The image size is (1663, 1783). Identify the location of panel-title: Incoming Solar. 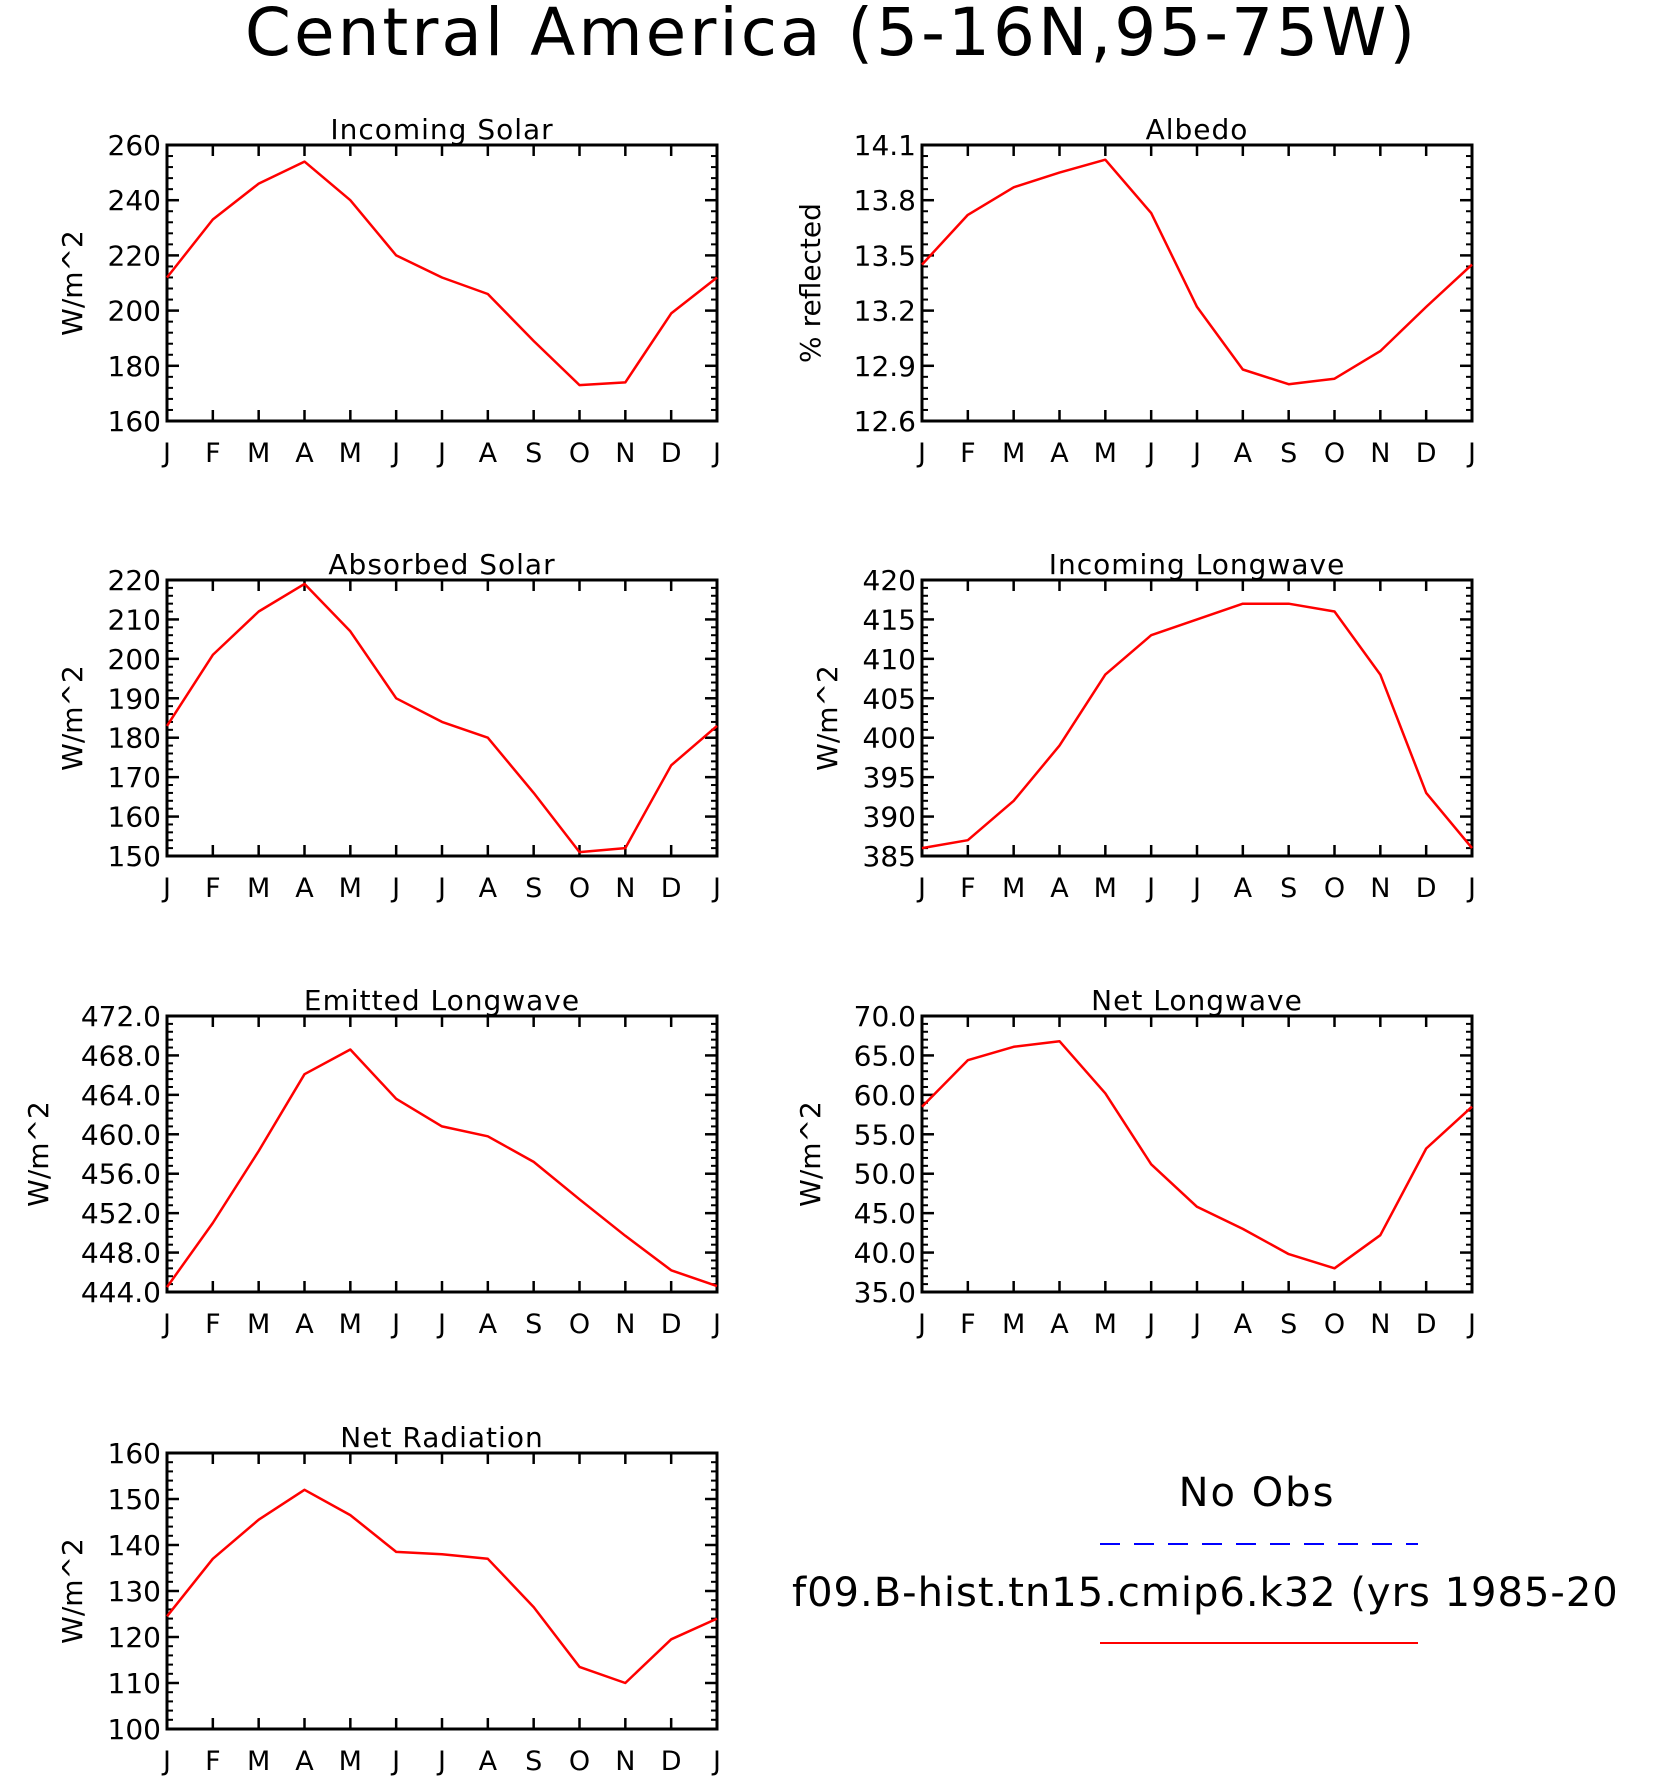
(441, 129).